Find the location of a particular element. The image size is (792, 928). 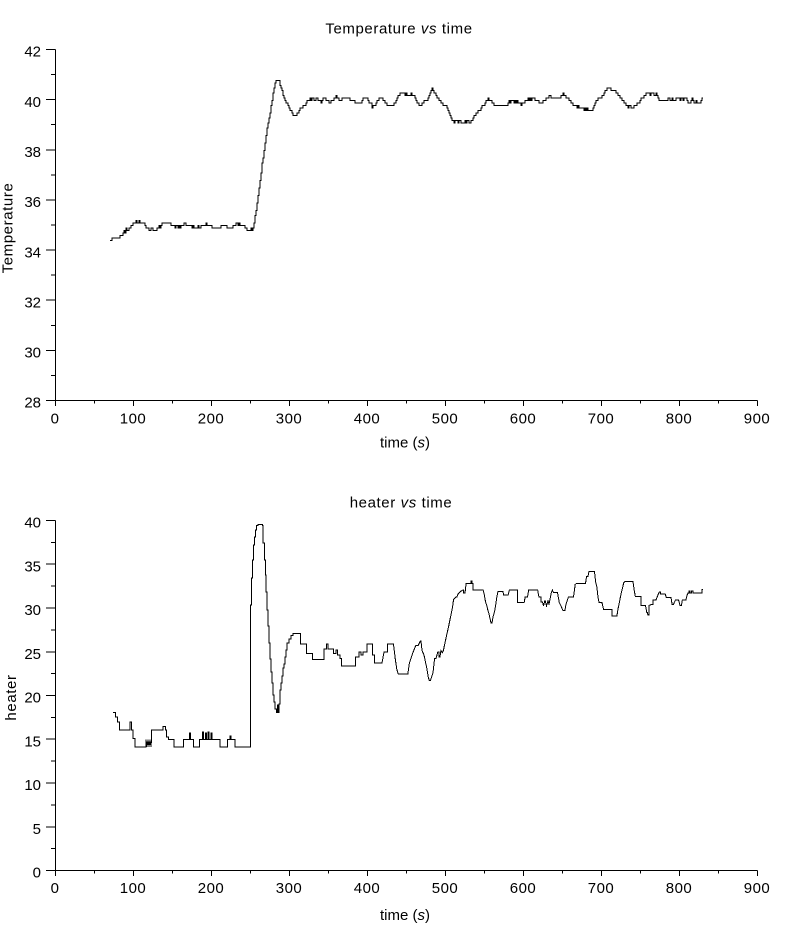

svg-text: 28 is located at coordinates (32, 403).